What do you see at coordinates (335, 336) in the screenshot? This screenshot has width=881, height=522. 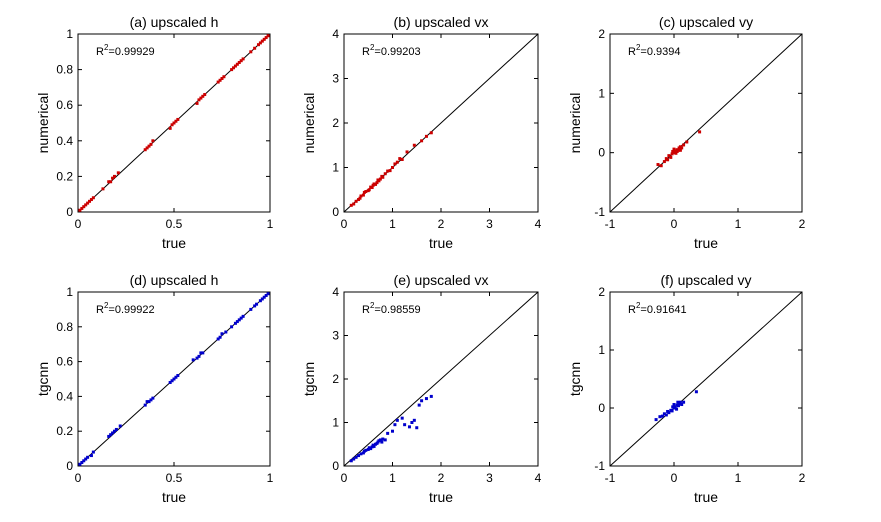 I see `y-tick-label: 3` at bounding box center [335, 336].